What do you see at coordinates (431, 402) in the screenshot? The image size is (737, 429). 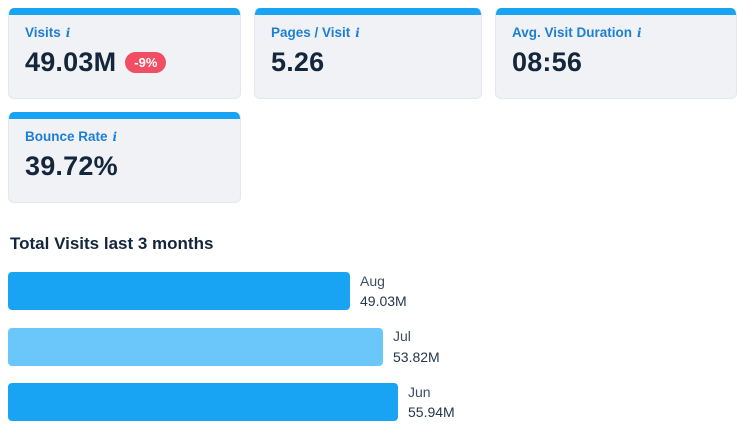 I see `bar-label-jun: Jun 55.94M` at bounding box center [431, 402].